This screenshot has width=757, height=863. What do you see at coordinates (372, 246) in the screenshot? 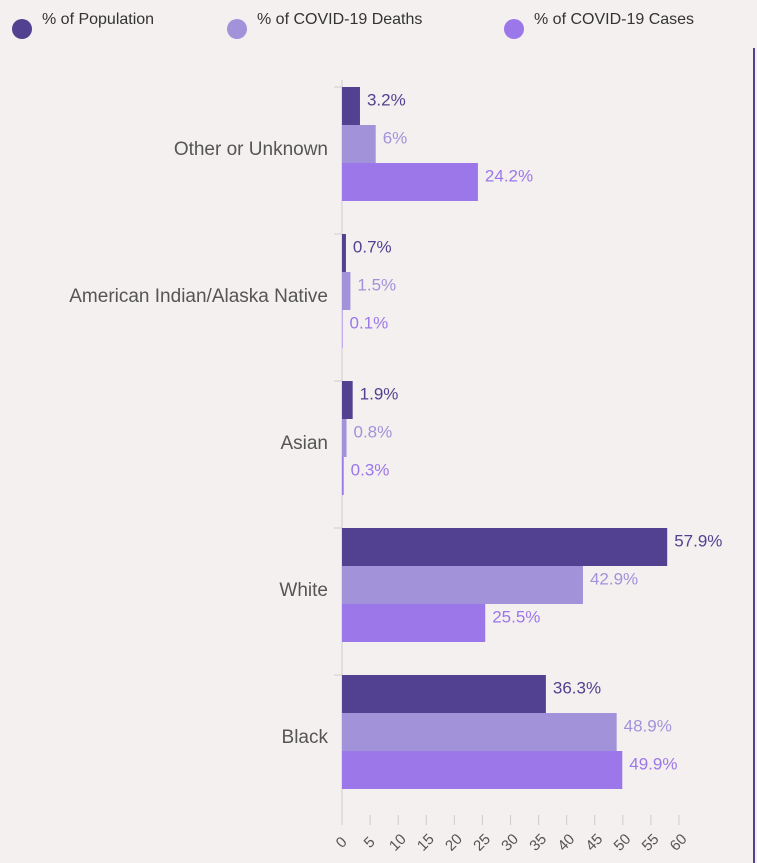
I see `value-label: 0.7%` at bounding box center [372, 246].